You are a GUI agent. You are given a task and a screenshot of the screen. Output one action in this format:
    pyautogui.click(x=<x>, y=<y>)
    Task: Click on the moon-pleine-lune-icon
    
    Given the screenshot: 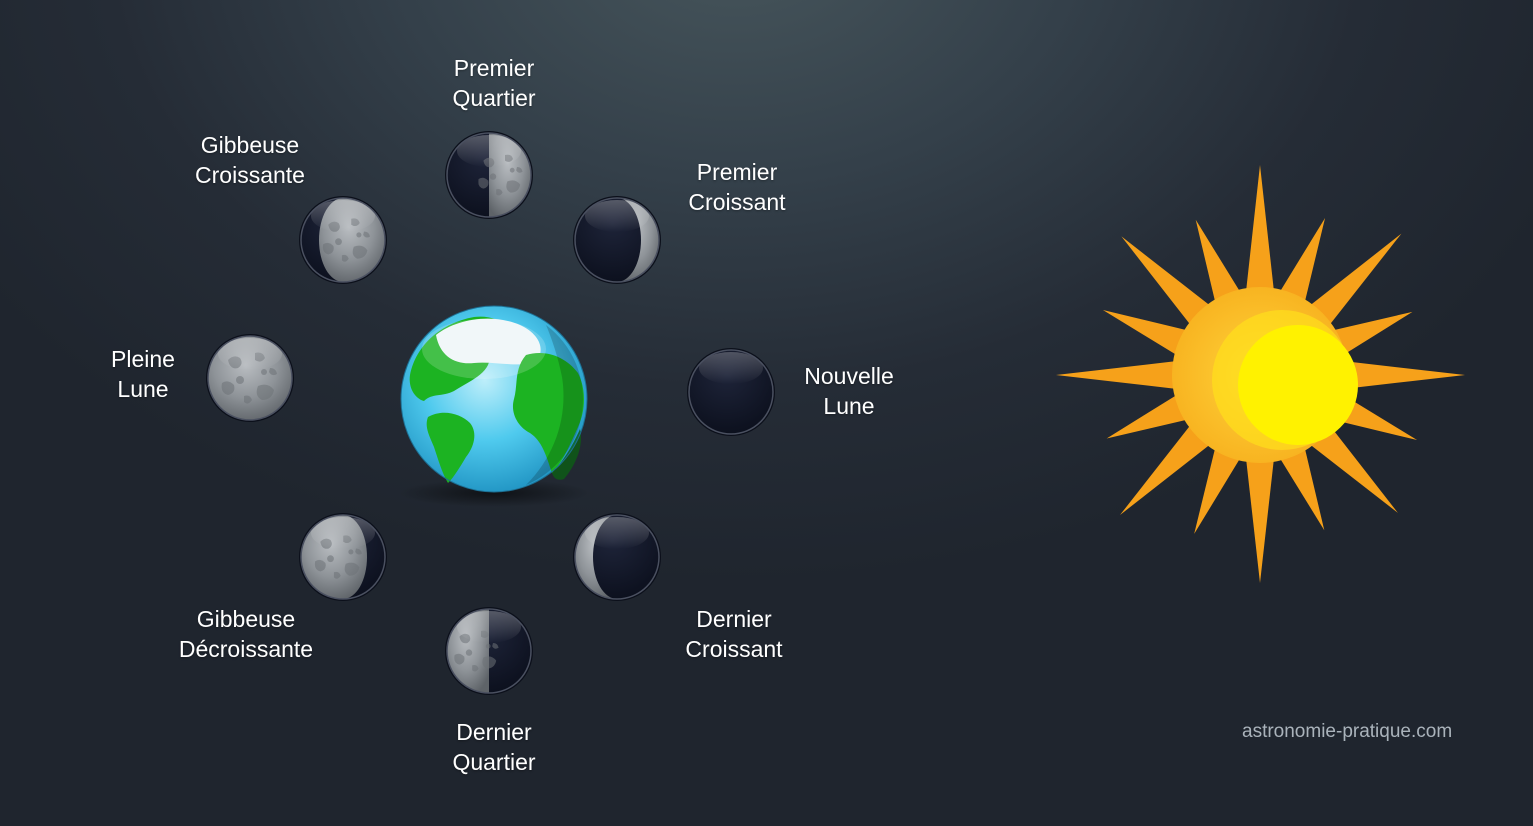 What is the action you would take?
    pyautogui.click(x=250, y=378)
    